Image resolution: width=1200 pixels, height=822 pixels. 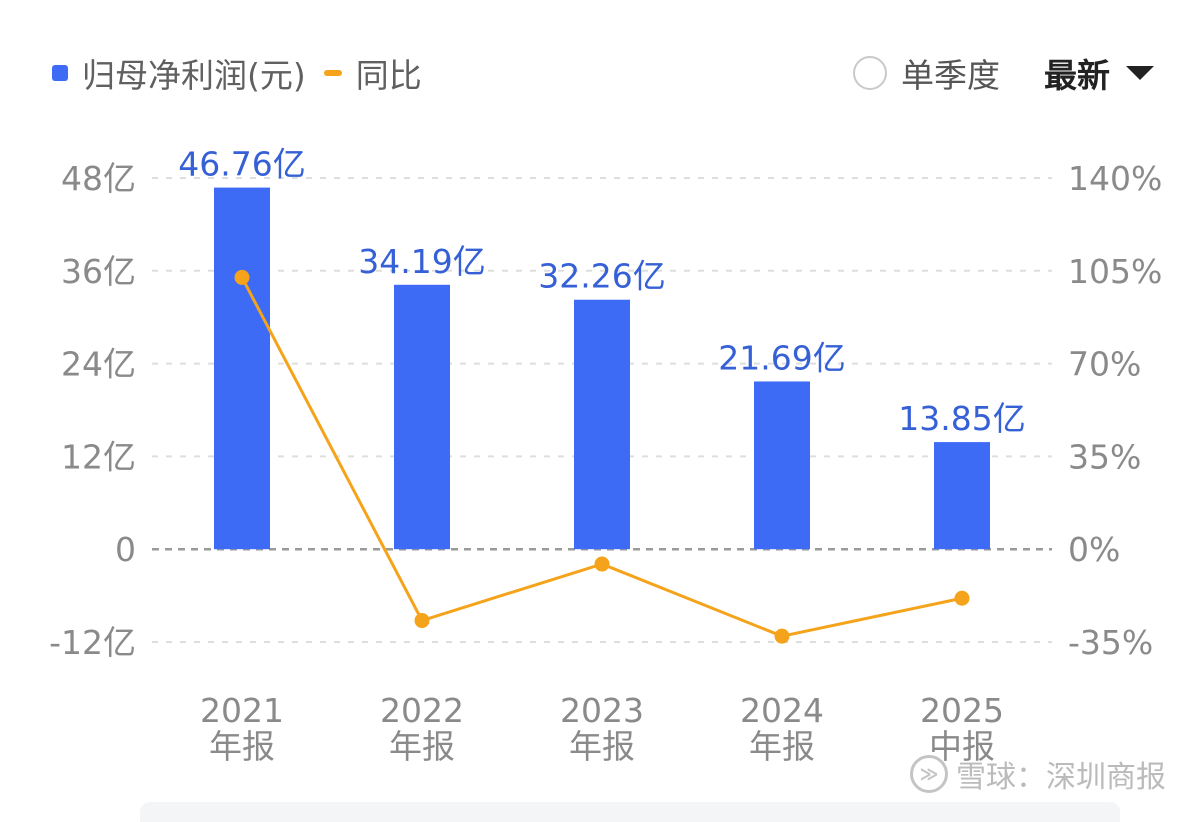 What do you see at coordinates (961, 418) in the screenshot?
I see `bar-value-label: 13.85亿` at bounding box center [961, 418].